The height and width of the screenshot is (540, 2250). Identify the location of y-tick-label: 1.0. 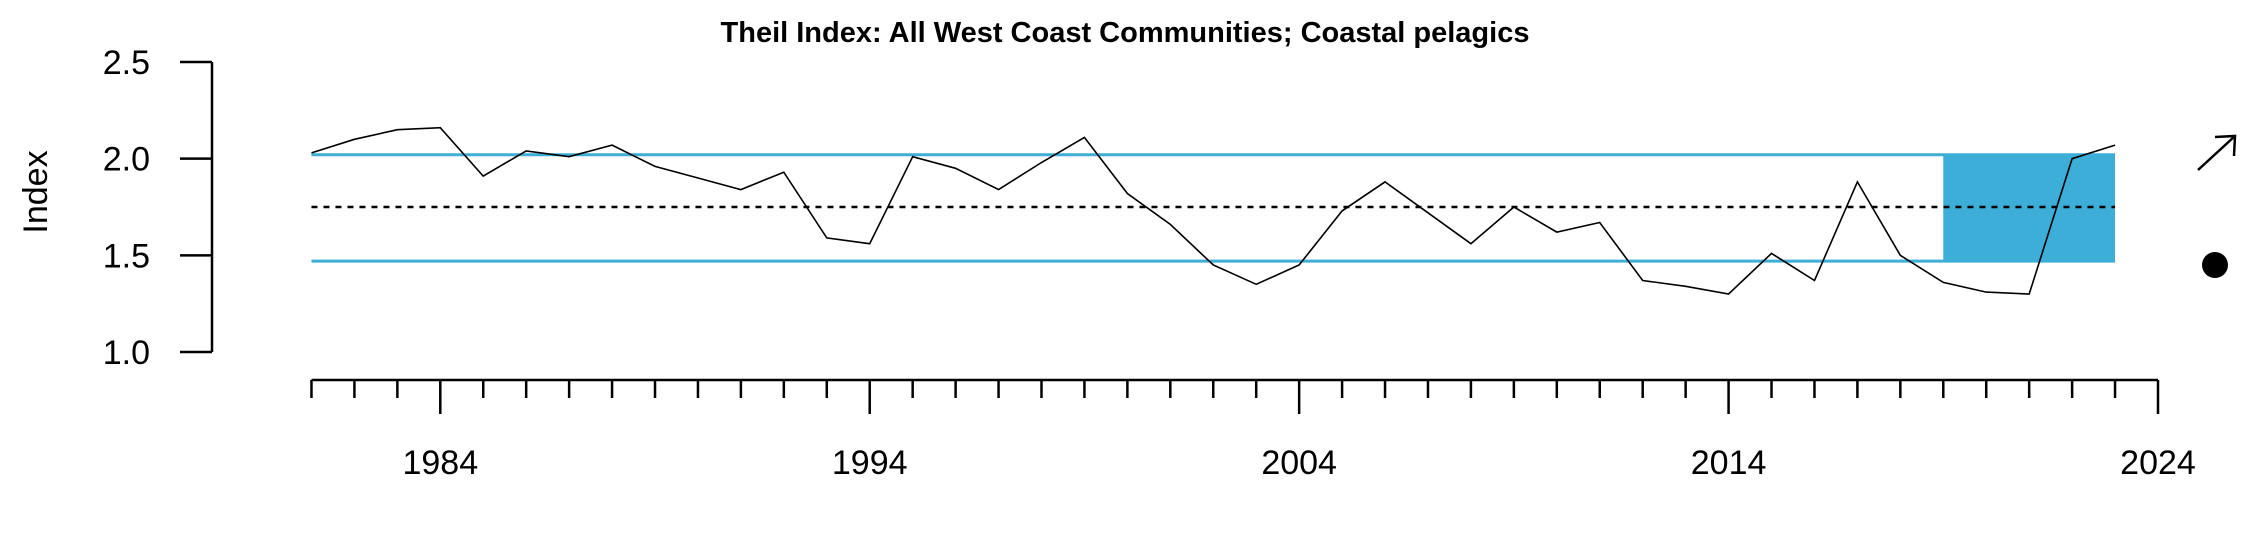
(126, 353).